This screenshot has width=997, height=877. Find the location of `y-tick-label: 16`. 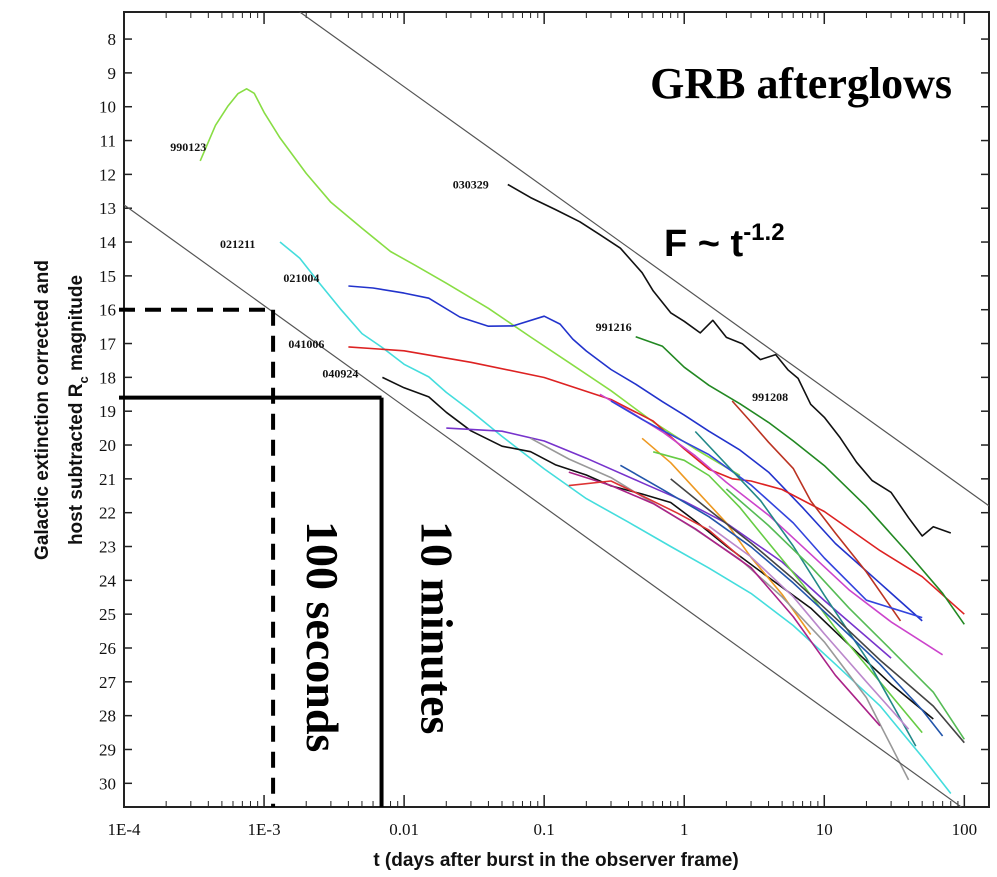

y-tick-label: 16 is located at coordinates (107, 310).